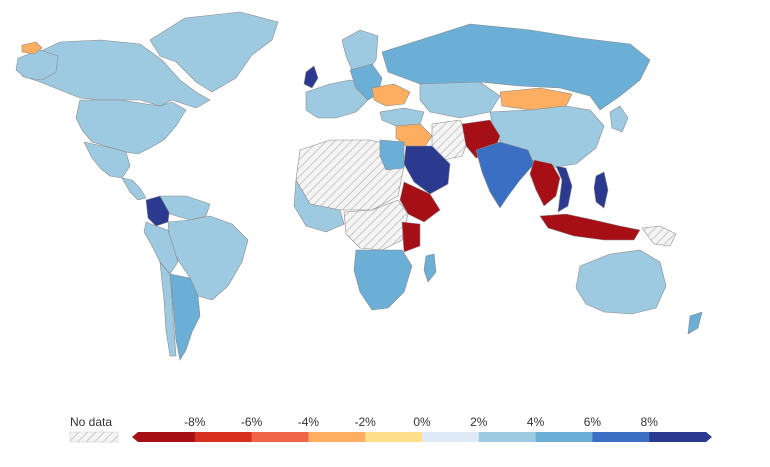 This screenshot has width=770, height=467. I want to click on region-vietnam, so click(564, 189).